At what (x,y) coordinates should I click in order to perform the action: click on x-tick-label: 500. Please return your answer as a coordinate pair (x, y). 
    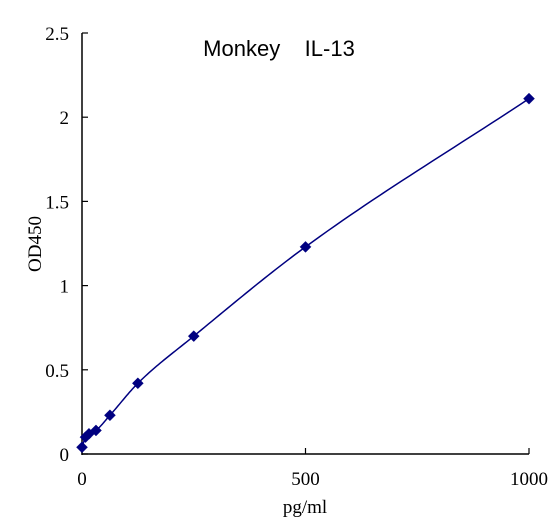
    Looking at the image, I should click on (305, 479).